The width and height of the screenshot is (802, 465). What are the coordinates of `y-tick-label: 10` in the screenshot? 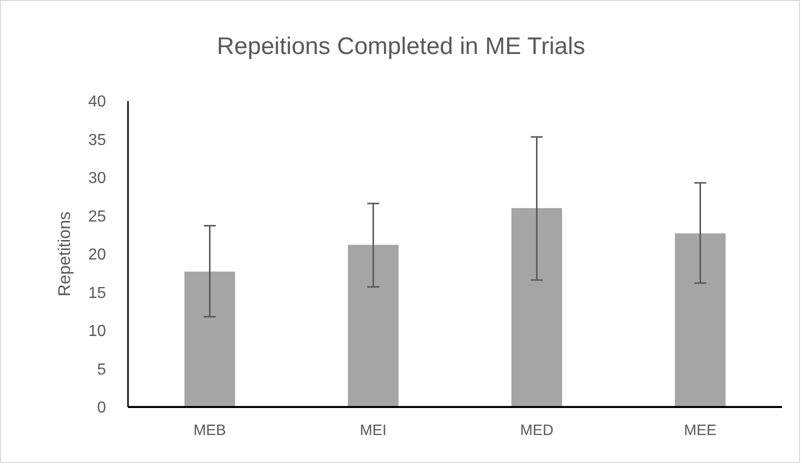 It's located at (97, 331).